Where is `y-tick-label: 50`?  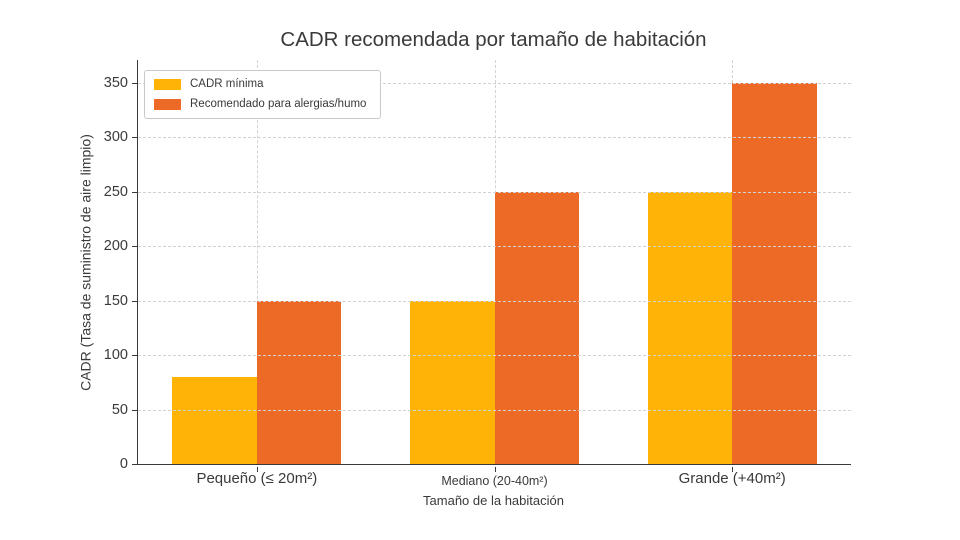 y-tick-label: 50 is located at coordinates (119, 409).